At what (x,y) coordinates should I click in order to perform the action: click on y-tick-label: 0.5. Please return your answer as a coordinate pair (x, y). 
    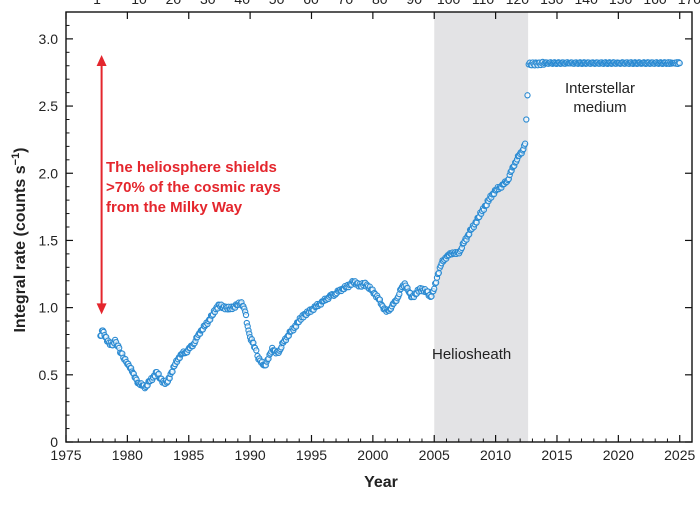
    Looking at the image, I should click on (49, 375).